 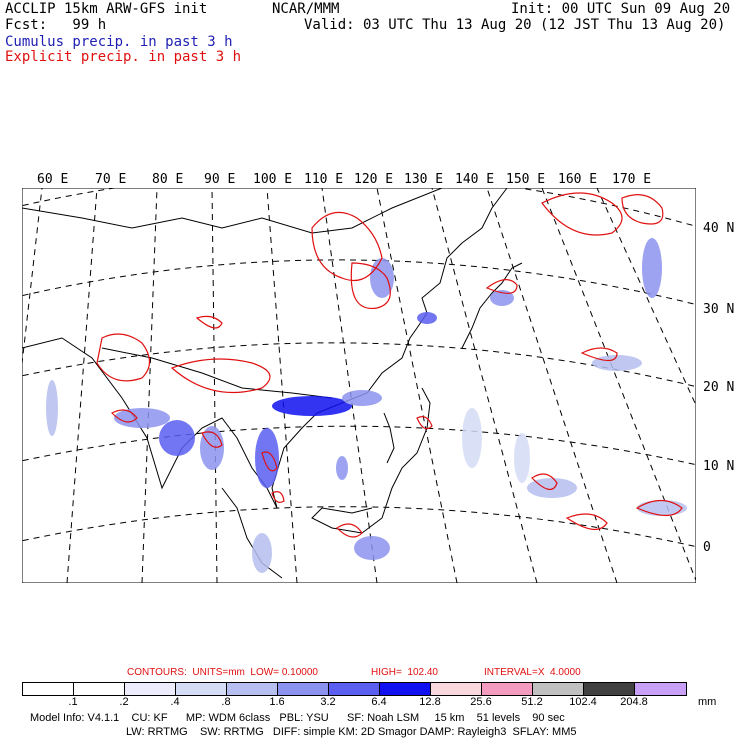 What do you see at coordinates (277, 702) in the screenshot?
I see `colorbar-tick-label: 1.6` at bounding box center [277, 702].